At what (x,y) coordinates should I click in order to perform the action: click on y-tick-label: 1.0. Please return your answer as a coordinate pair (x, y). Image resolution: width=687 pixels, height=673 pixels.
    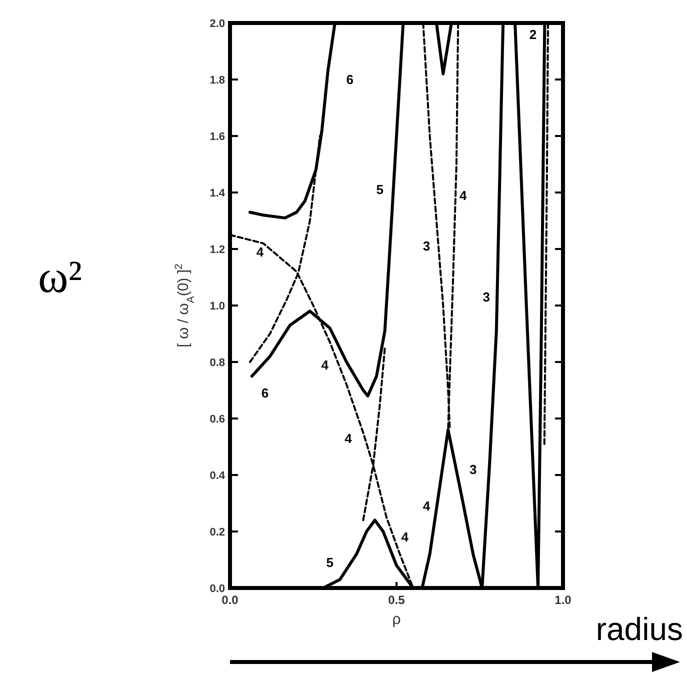
    Looking at the image, I should click on (217, 306).